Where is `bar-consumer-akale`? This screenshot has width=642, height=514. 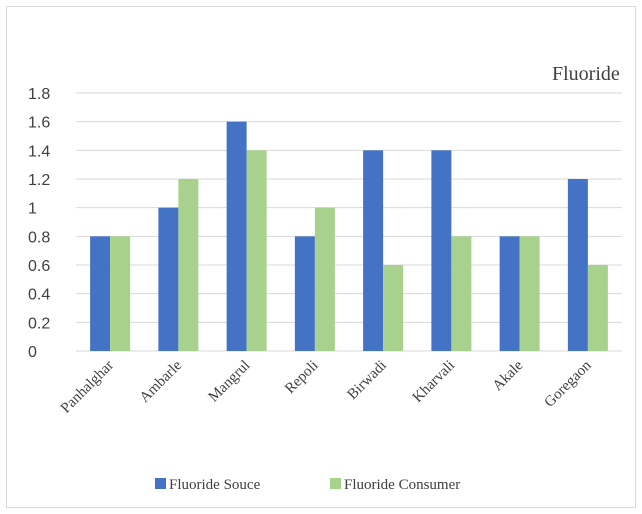 bar-consumer-akale is located at coordinates (529, 293).